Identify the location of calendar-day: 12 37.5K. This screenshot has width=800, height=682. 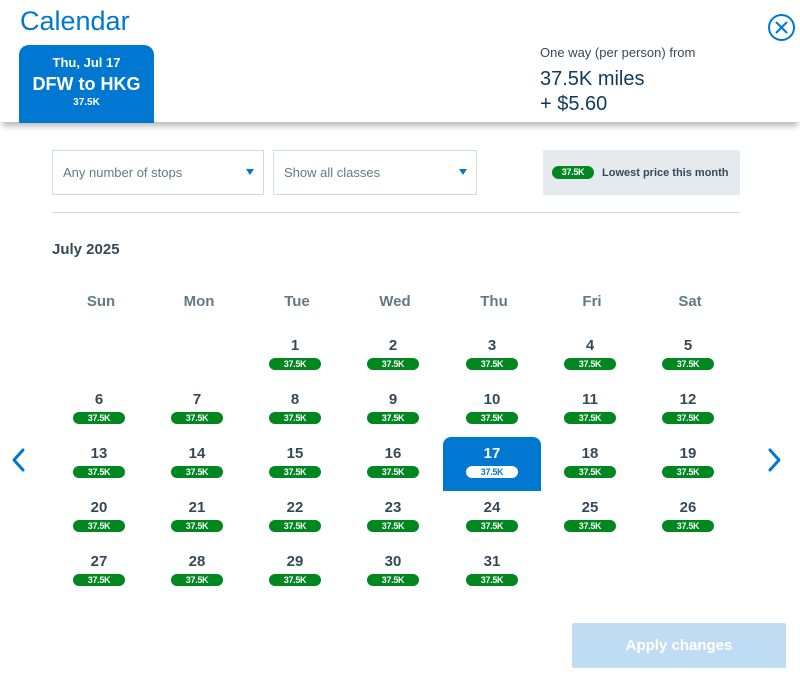
(688, 410).